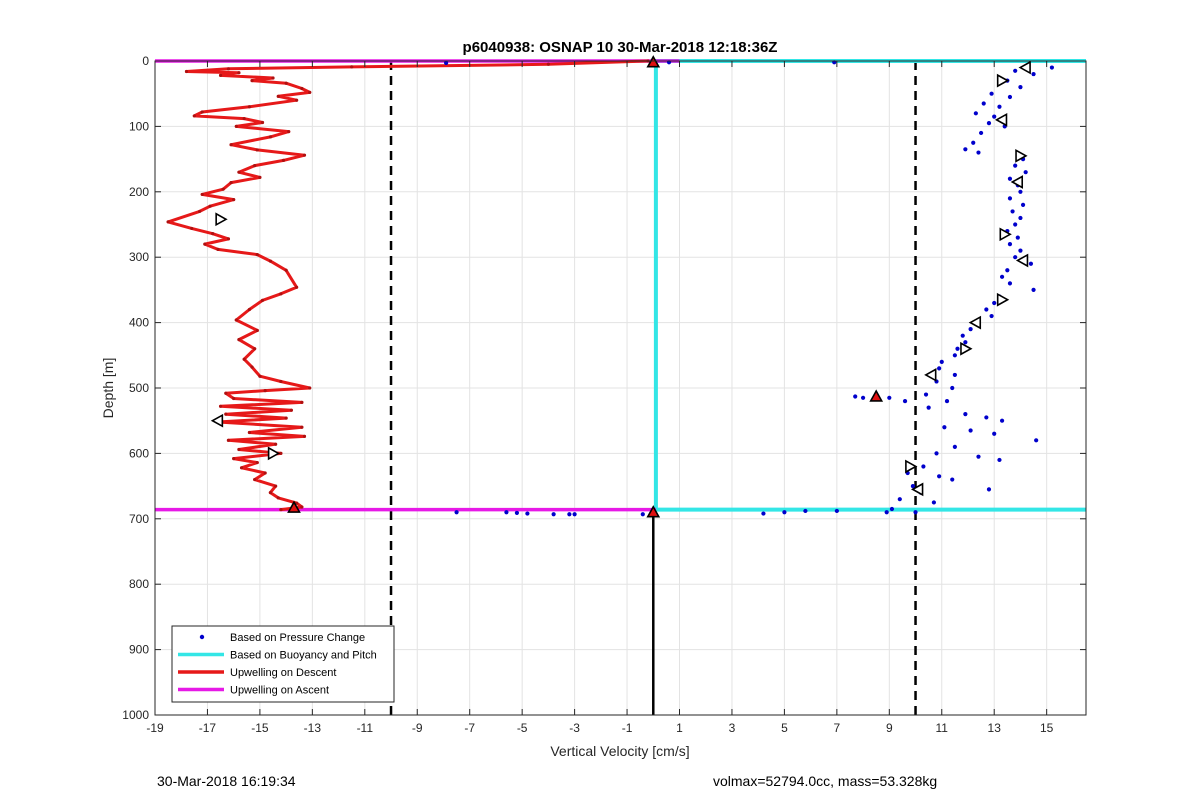  What do you see at coordinates (995, 728) in the screenshot?
I see `x-tick-label: 13` at bounding box center [995, 728].